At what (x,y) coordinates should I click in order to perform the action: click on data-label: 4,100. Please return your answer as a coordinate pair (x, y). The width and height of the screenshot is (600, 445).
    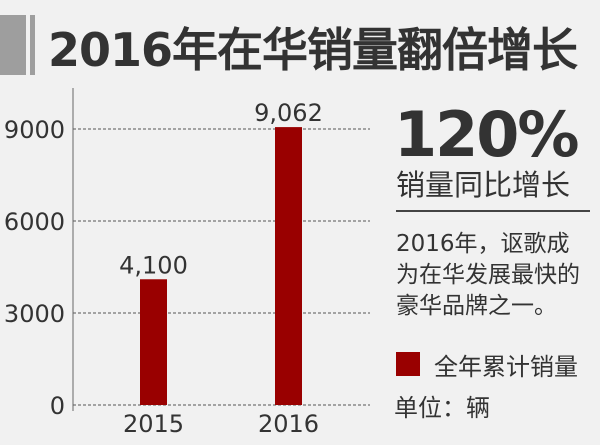
    Looking at the image, I should click on (153, 265).